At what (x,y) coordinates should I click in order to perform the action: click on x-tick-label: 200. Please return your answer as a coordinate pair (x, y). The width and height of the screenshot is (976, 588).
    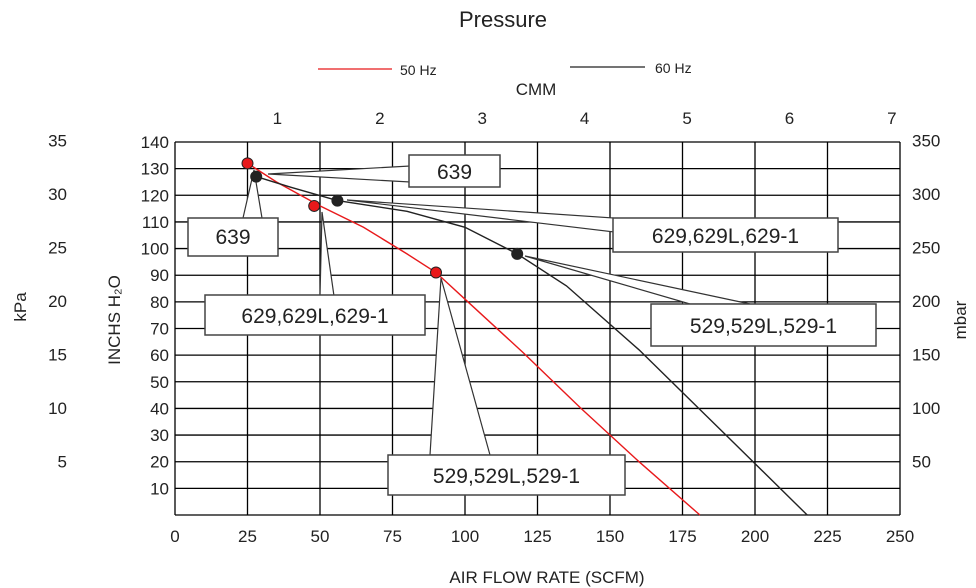
    Looking at the image, I should click on (755, 536).